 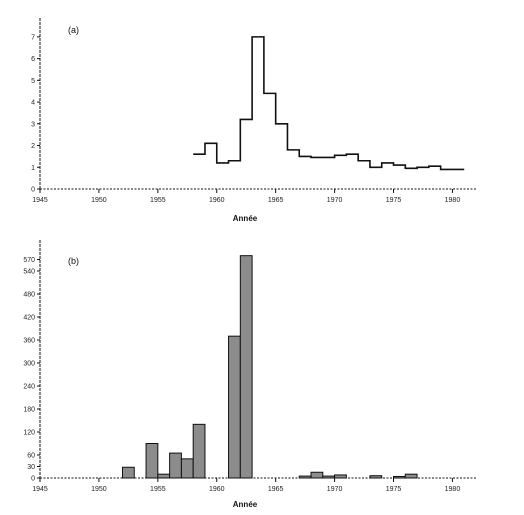 I want to click on panel-b-x-tick-label: 1965, so click(x=276, y=489).